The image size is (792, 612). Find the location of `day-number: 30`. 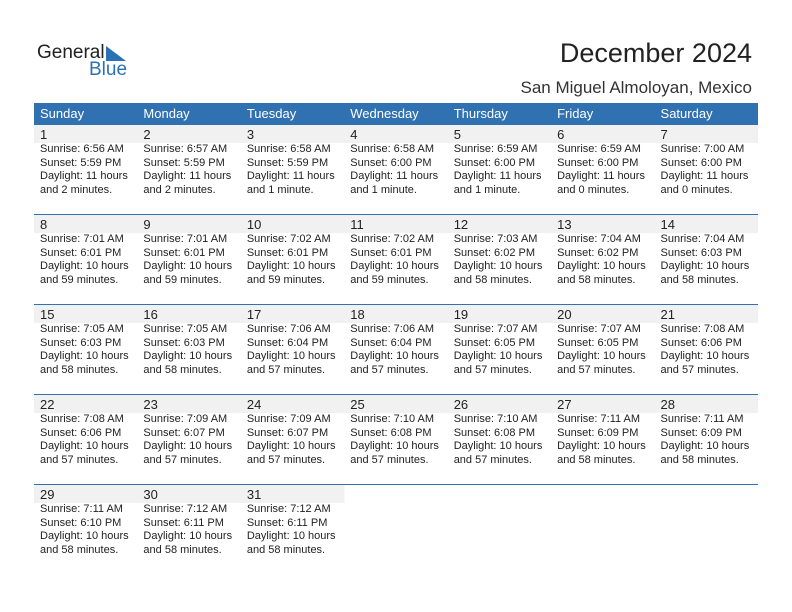

day-number: 30 is located at coordinates (150, 494).